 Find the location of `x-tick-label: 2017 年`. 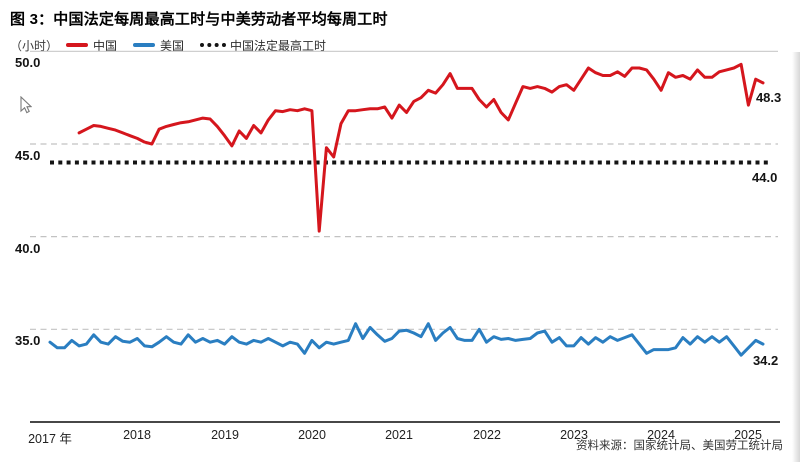

x-tick-label: 2017 年 is located at coordinates (50, 439).